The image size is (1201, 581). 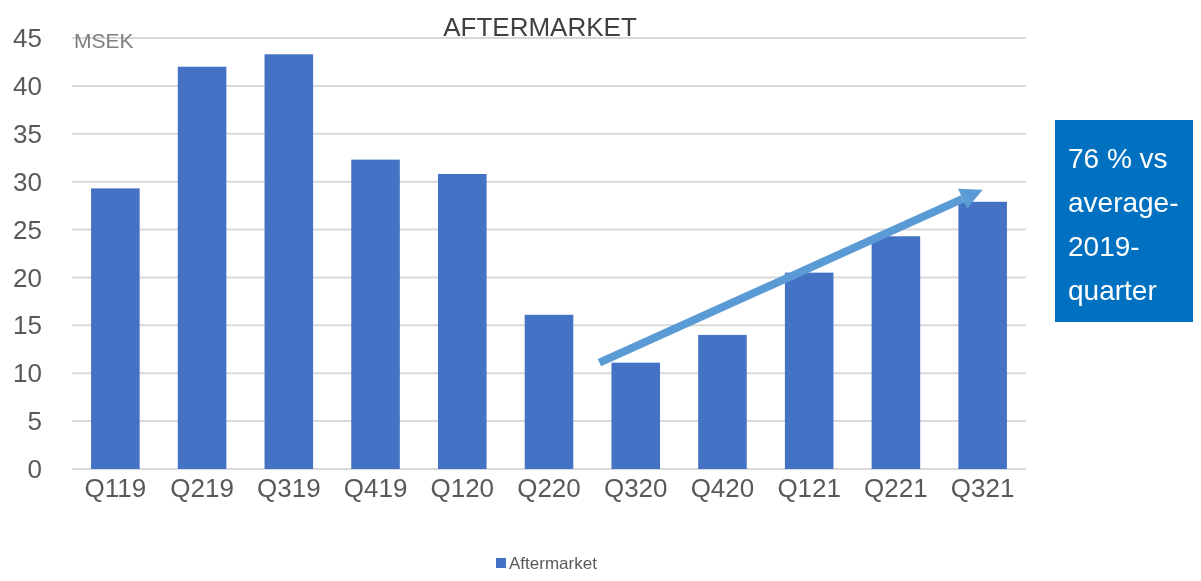 I want to click on y-tick-label: 45, so click(x=27, y=38).